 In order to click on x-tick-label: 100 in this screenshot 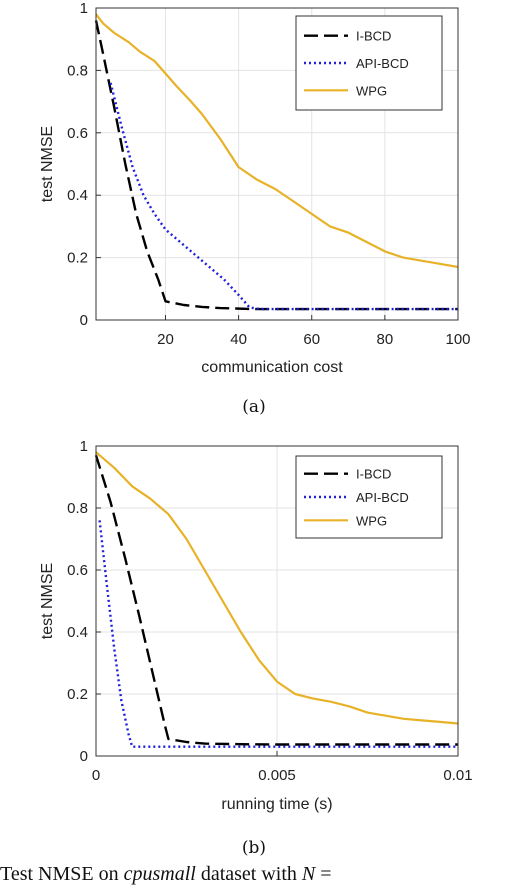, I will do `click(457, 339)`.